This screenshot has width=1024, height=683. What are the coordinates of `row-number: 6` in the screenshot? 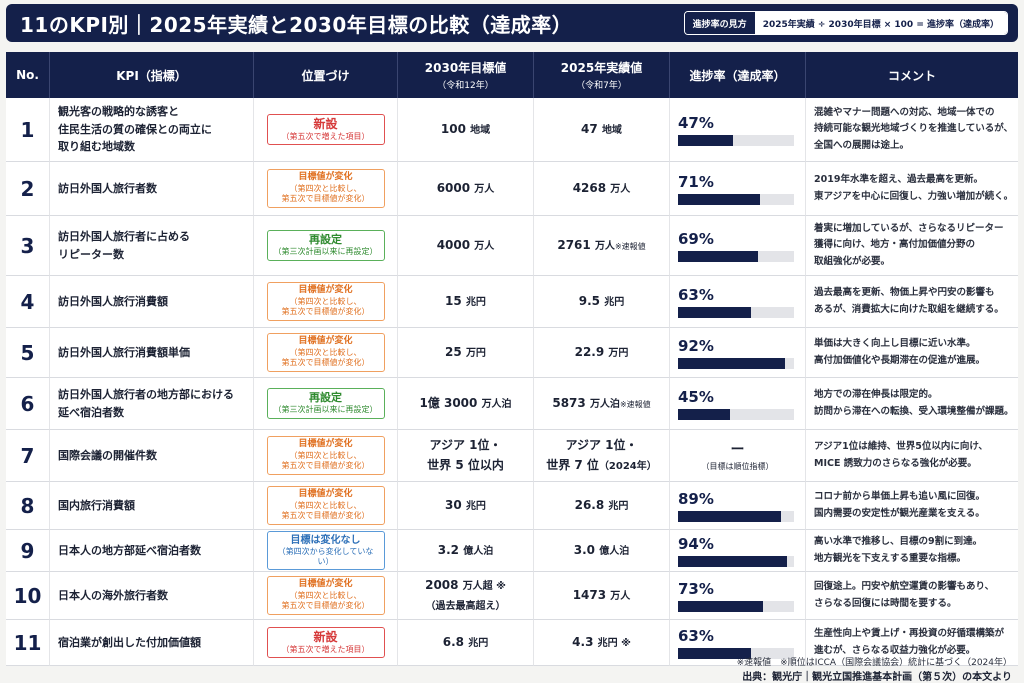 It's located at (28, 404).